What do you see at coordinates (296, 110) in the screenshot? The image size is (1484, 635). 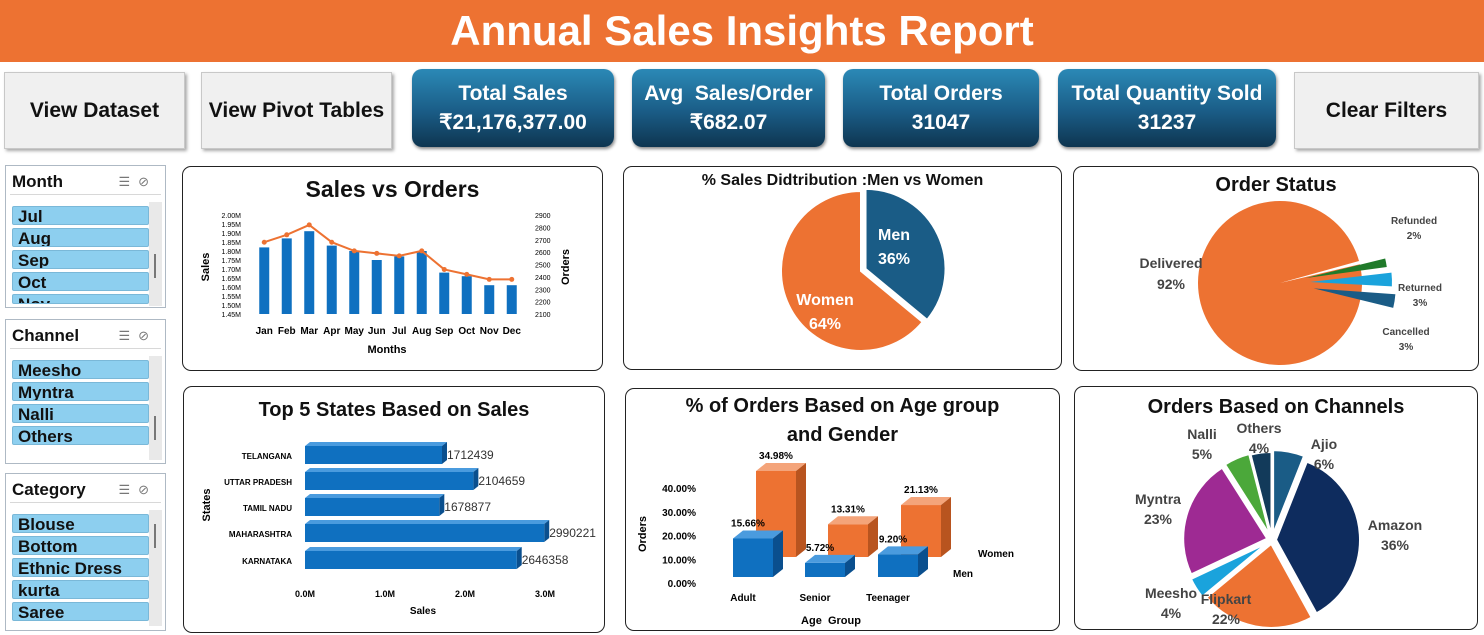 I see `view-pivot-tables-button: View Pivot Tables` at bounding box center [296, 110].